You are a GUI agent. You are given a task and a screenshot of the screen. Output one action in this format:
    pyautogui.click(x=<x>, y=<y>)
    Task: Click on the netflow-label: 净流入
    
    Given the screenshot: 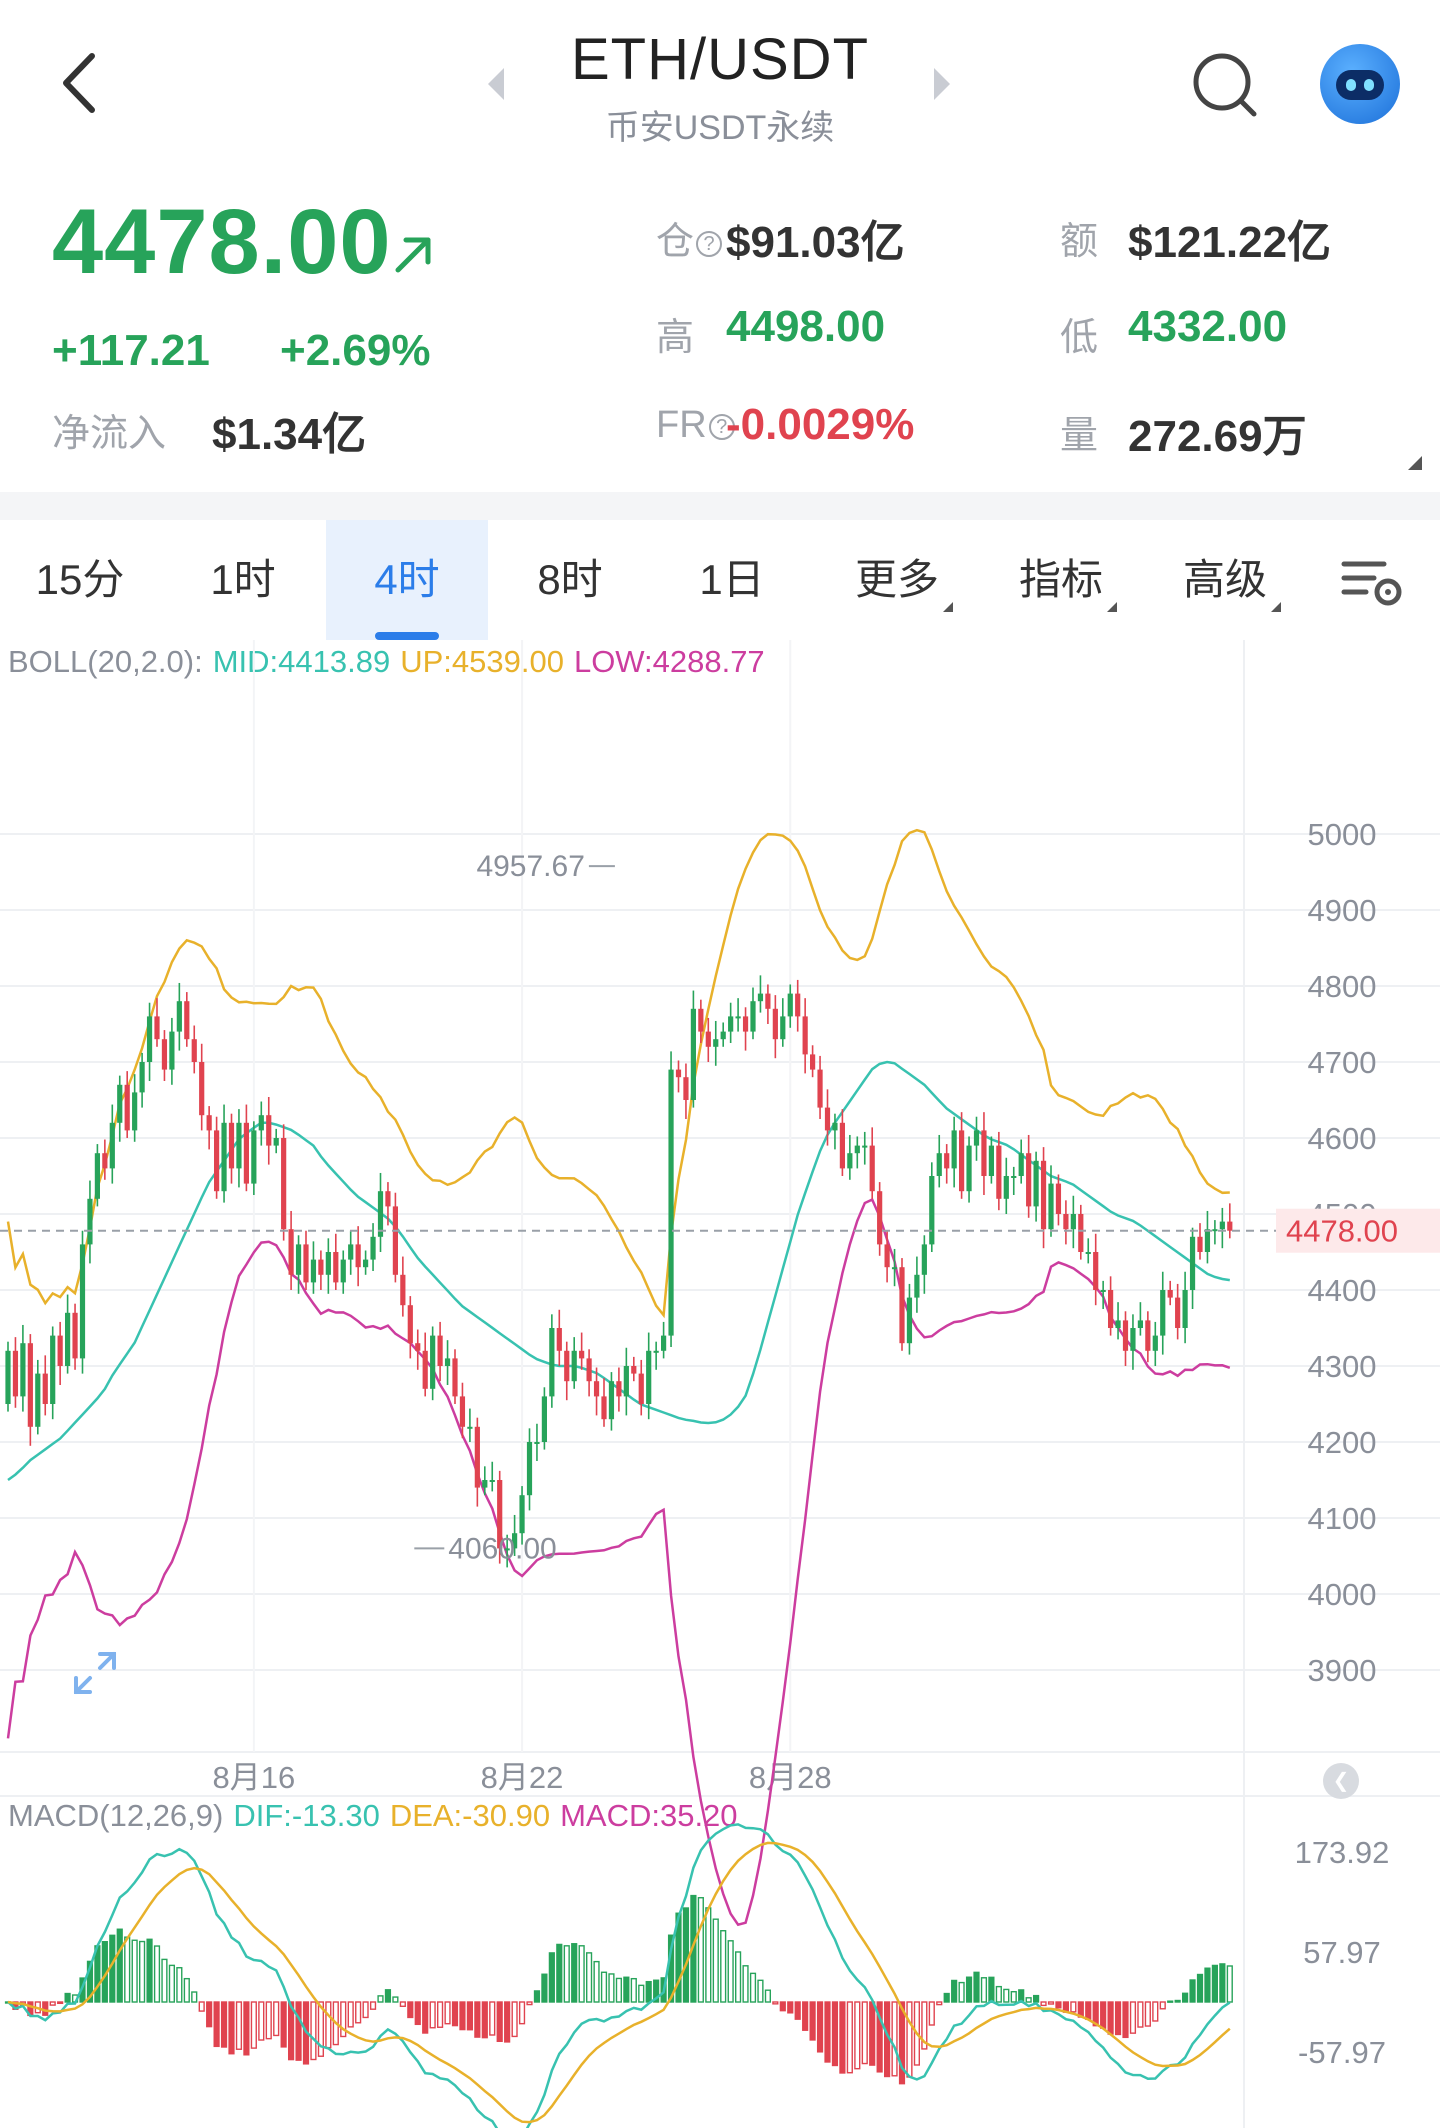 What is the action you would take?
    pyautogui.click(x=109, y=434)
    